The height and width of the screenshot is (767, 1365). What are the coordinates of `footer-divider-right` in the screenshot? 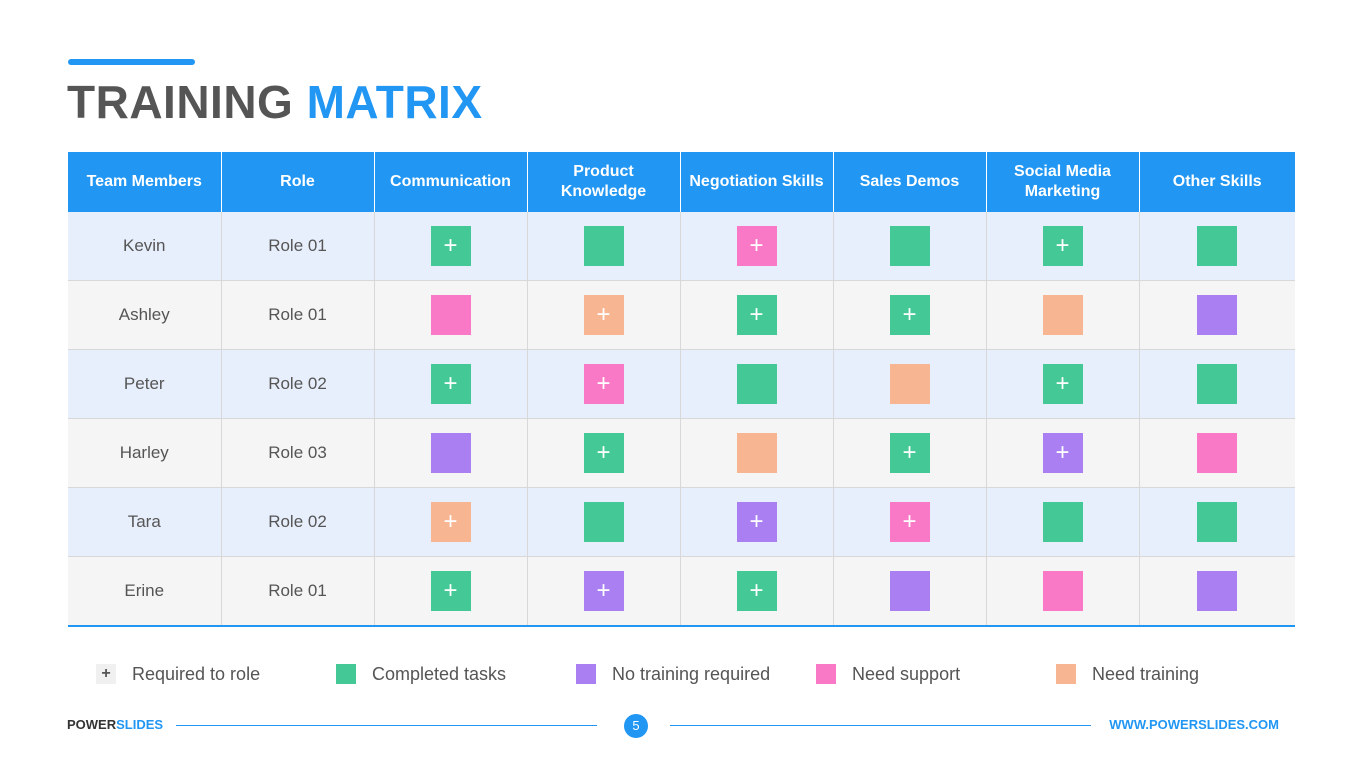 It's located at (880, 725).